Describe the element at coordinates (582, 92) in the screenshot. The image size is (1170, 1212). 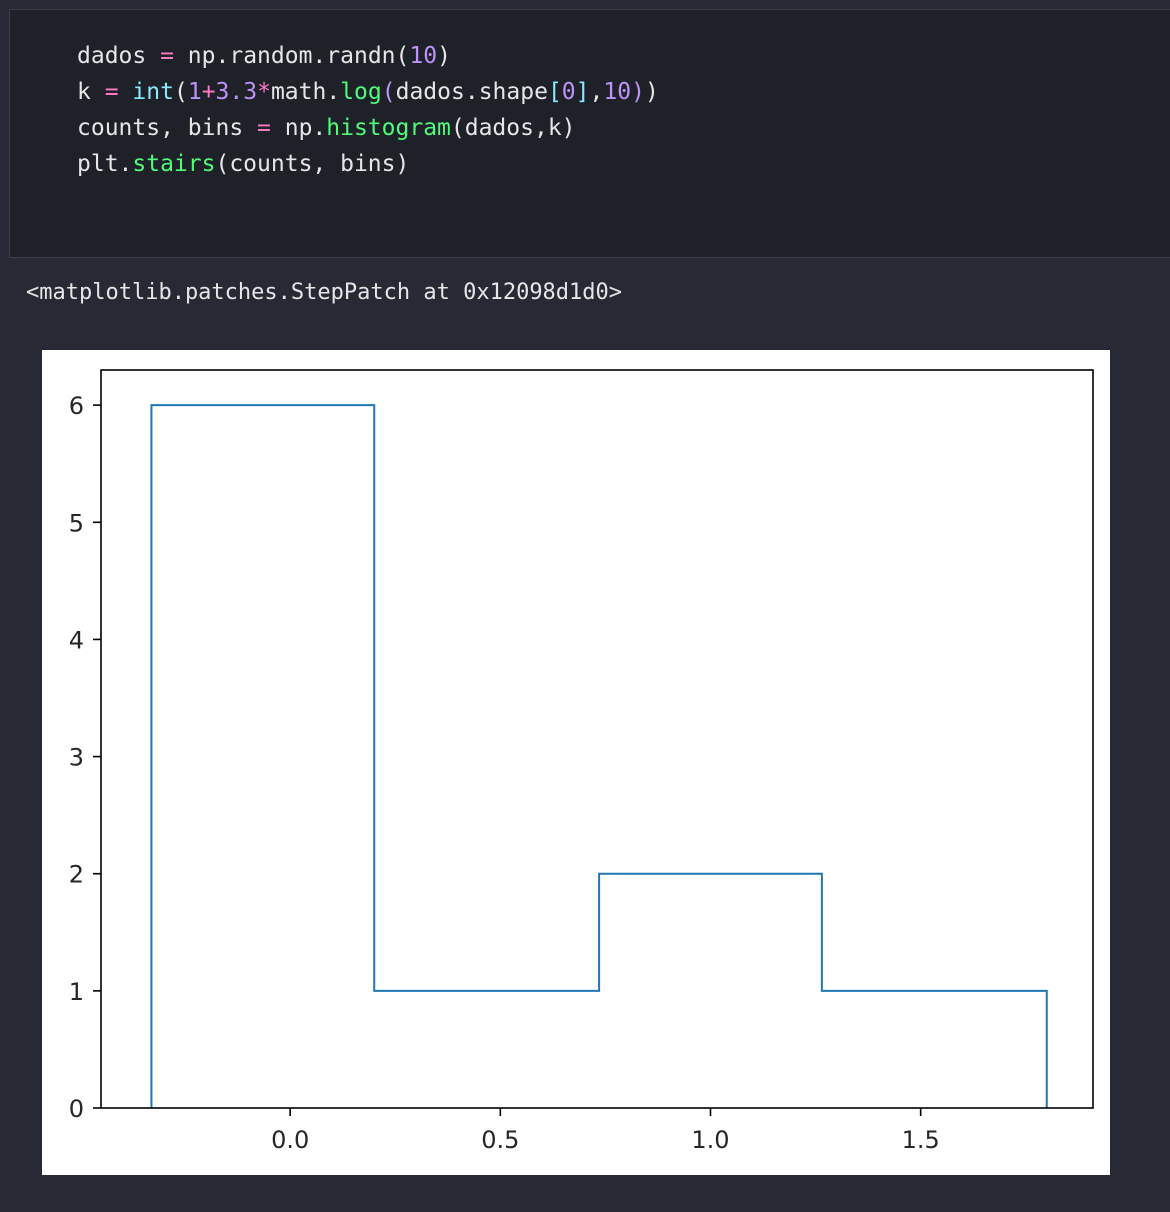
I see `code-token: ]` at that location.